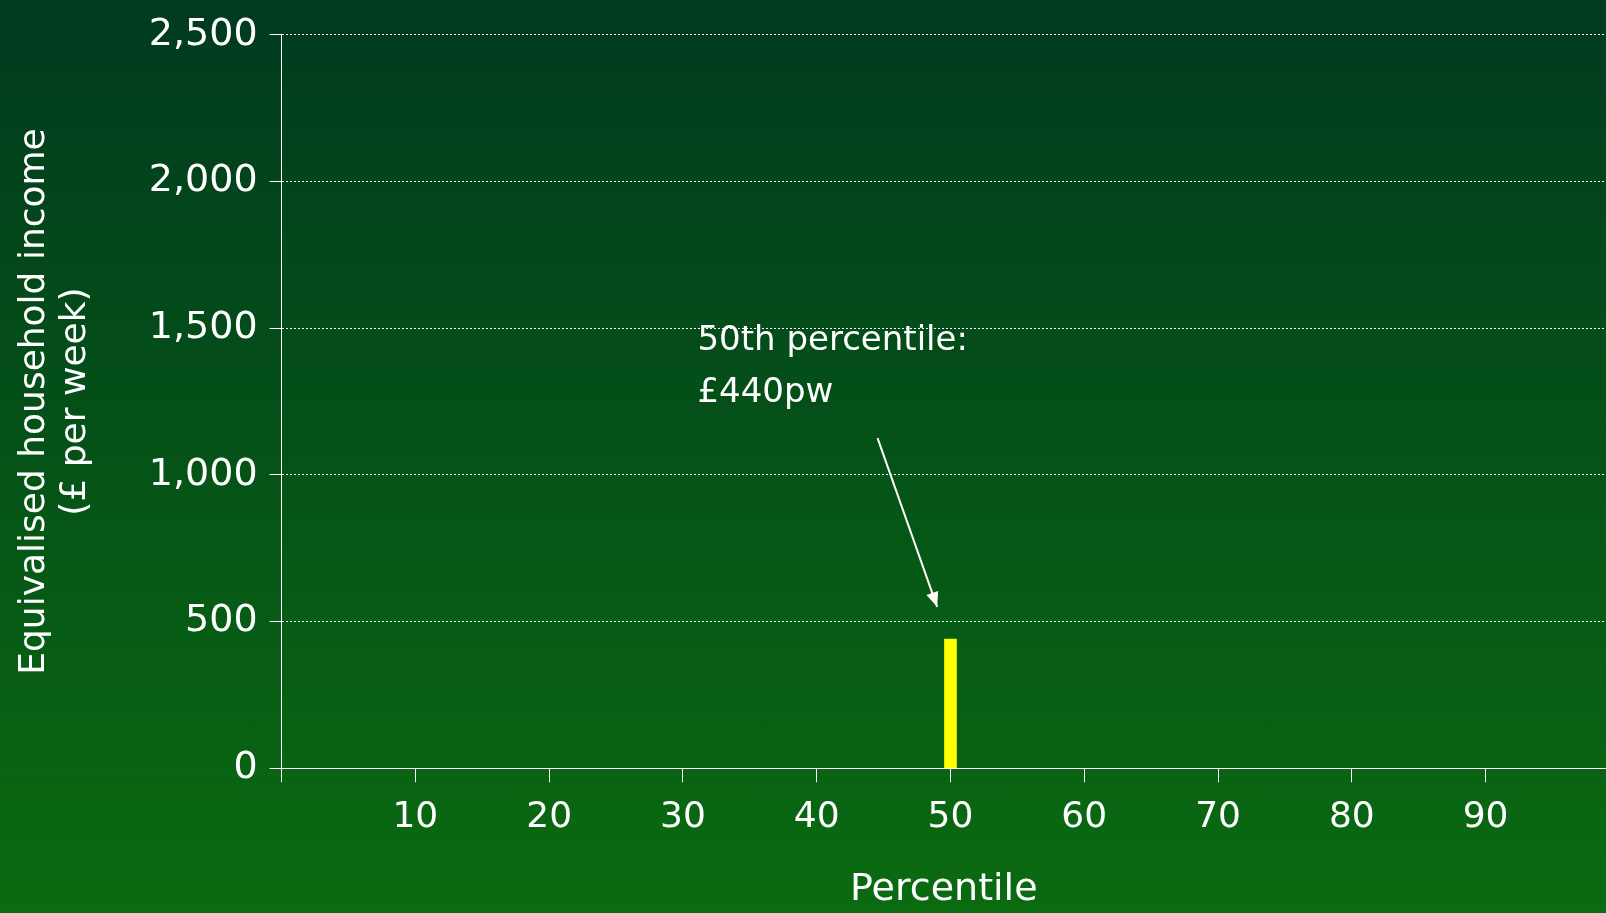 The height and width of the screenshot is (913, 1606). What do you see at coordinates (1084, 815) in the screenshot?
I see `x-tick-label: 60` at bounding box center [1084, 815].